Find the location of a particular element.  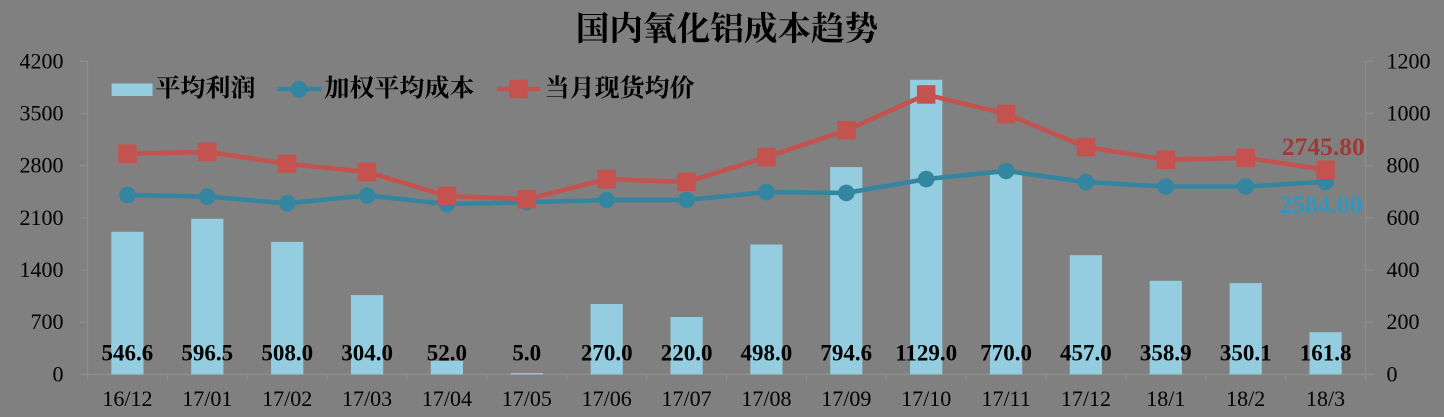

svg-text: 350.1 is located at coordinates (1246, 353).